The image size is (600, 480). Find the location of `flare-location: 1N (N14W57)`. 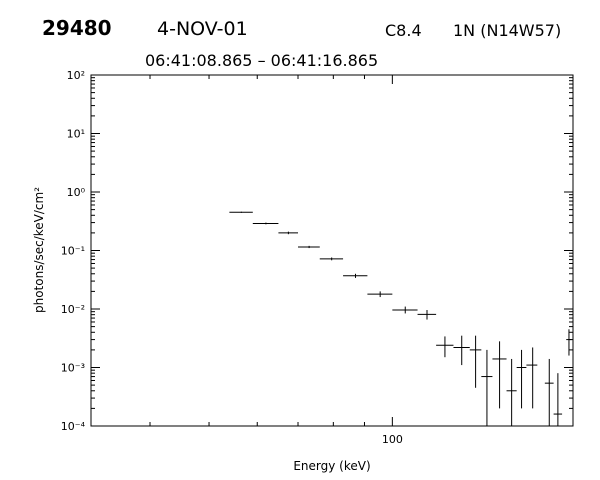

flare-location: 1N (N14W57) is located at coordinates (507, 30).